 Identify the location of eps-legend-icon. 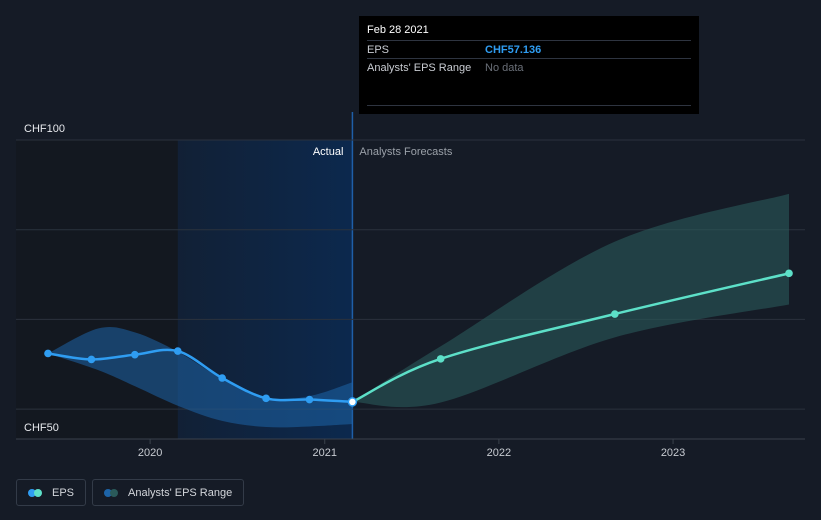
(36, 492).